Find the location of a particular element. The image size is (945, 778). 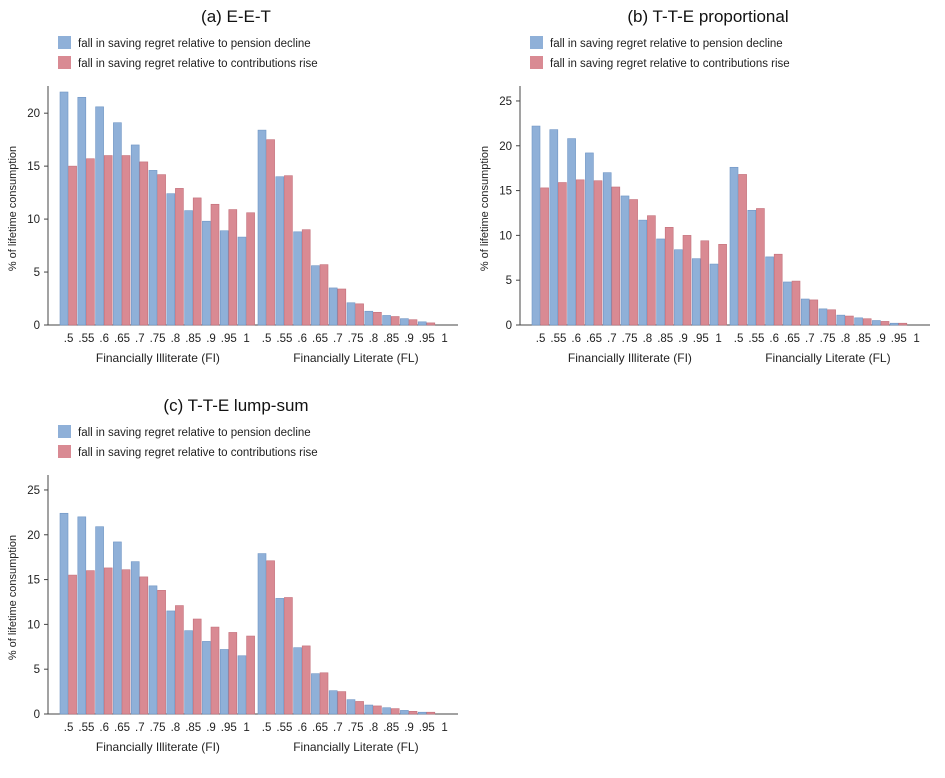

y-tick-label: 20 is located at coordinates (505, 147).